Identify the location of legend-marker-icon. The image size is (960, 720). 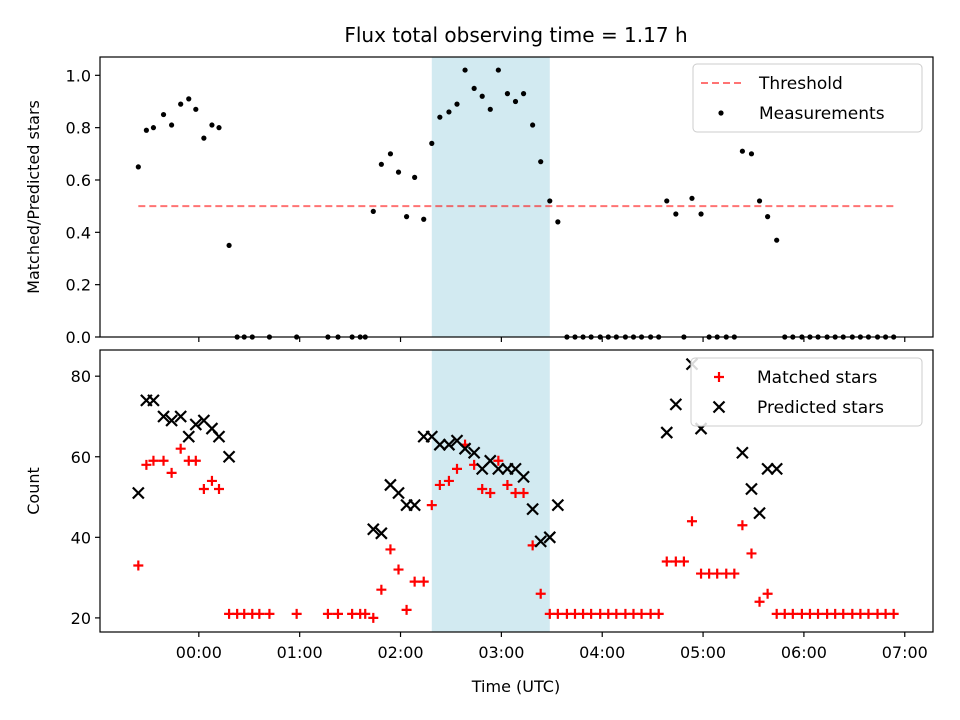
(721, 113).